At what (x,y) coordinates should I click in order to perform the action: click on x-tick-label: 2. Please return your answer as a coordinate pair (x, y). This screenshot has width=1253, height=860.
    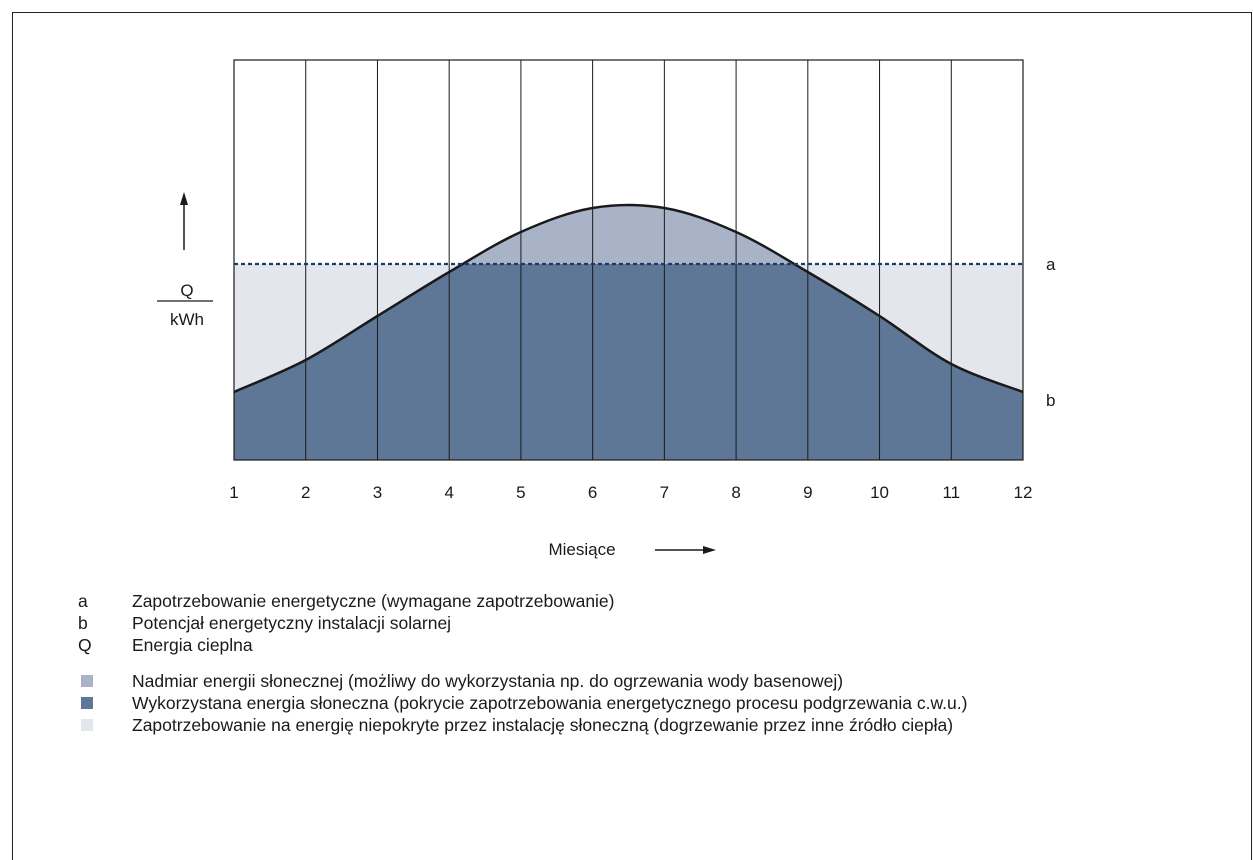
    Looking at the image, I should click on (305, 492).